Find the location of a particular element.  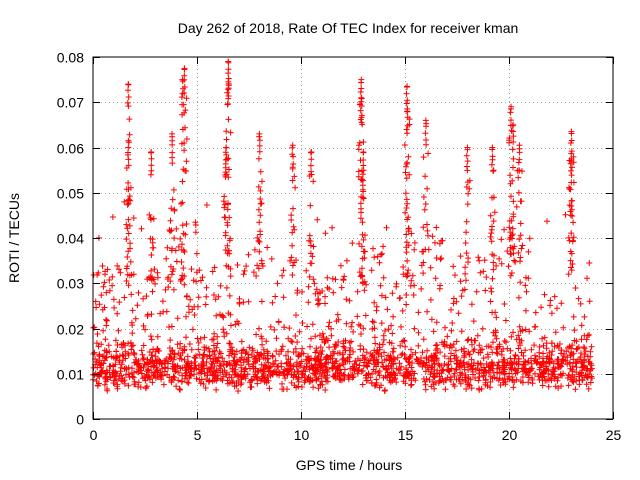

y-tick-label: 0.06 is located at coordinates (70, 149).